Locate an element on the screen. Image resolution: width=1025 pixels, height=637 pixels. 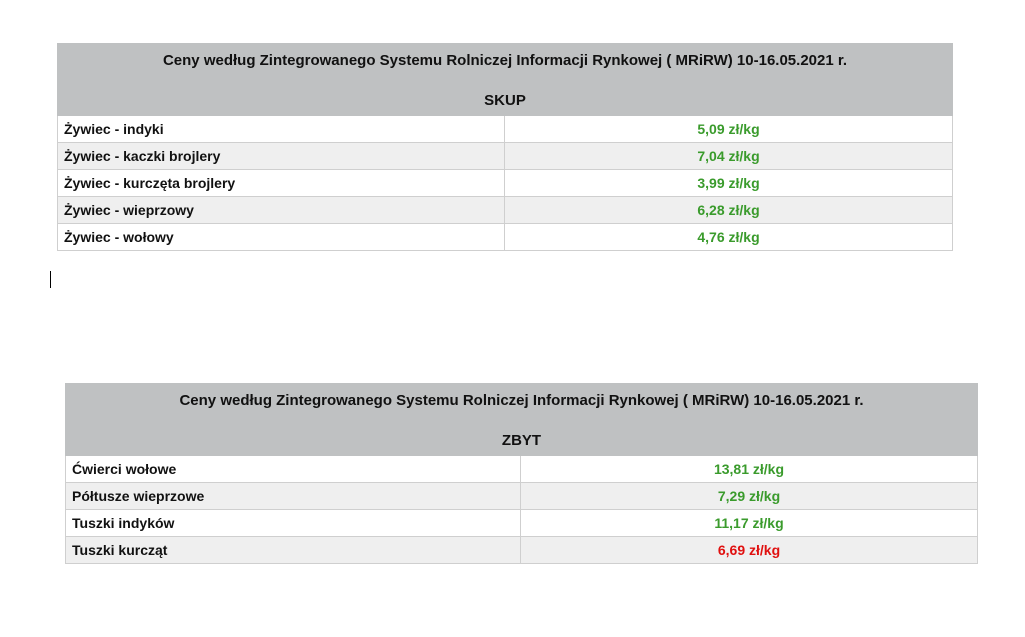
product-name: Żywiec - wieprzowy is located at coordinates (281, 210).